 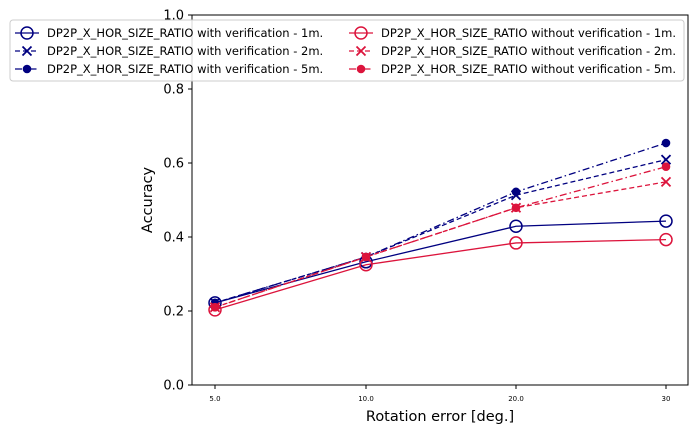 I want to click on x-tick-label: 10.0, so click(x=366, y=399).